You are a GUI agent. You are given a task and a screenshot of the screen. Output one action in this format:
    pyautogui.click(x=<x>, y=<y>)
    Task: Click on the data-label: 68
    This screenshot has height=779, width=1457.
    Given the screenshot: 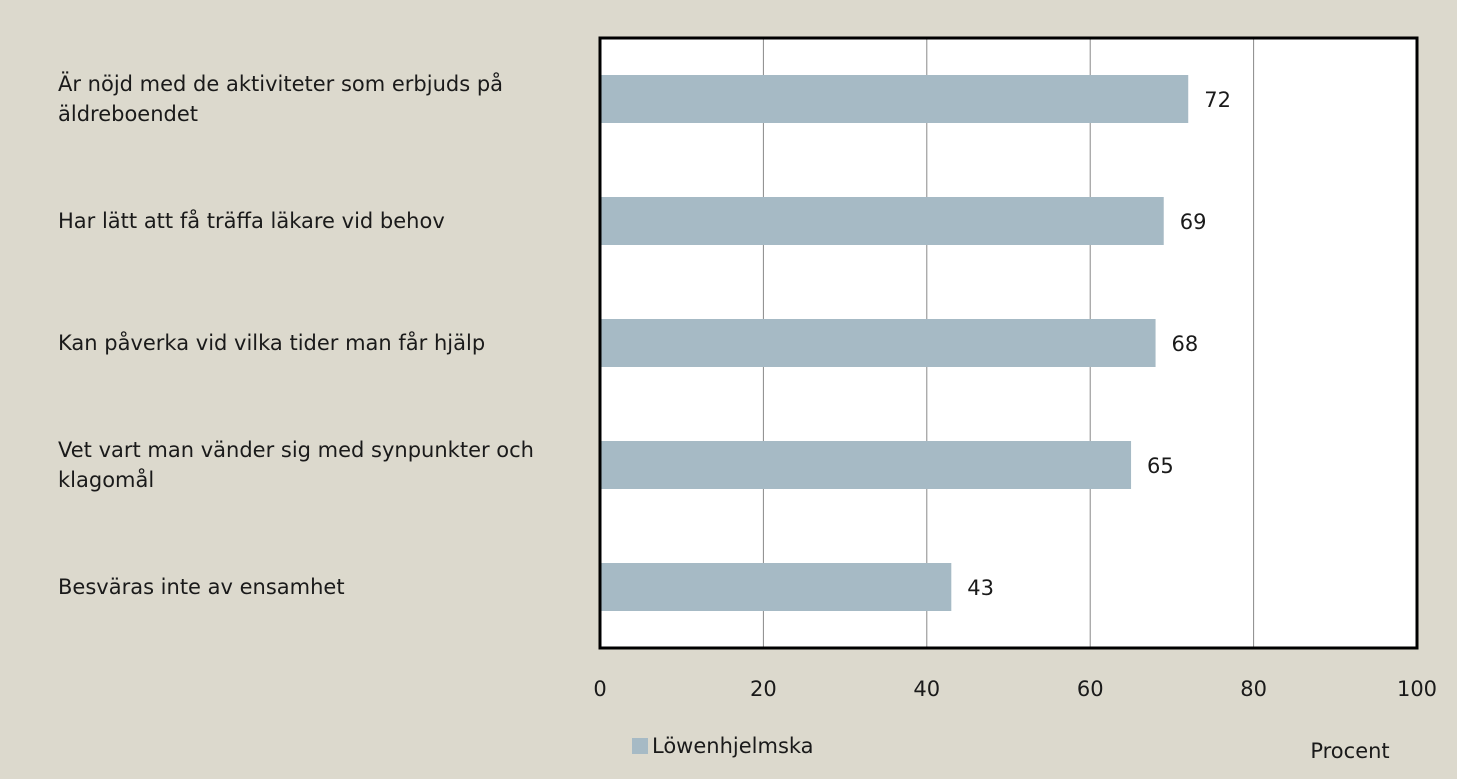 What is the action you would take?
    pyautogui.click(x=1185, y=344)
    